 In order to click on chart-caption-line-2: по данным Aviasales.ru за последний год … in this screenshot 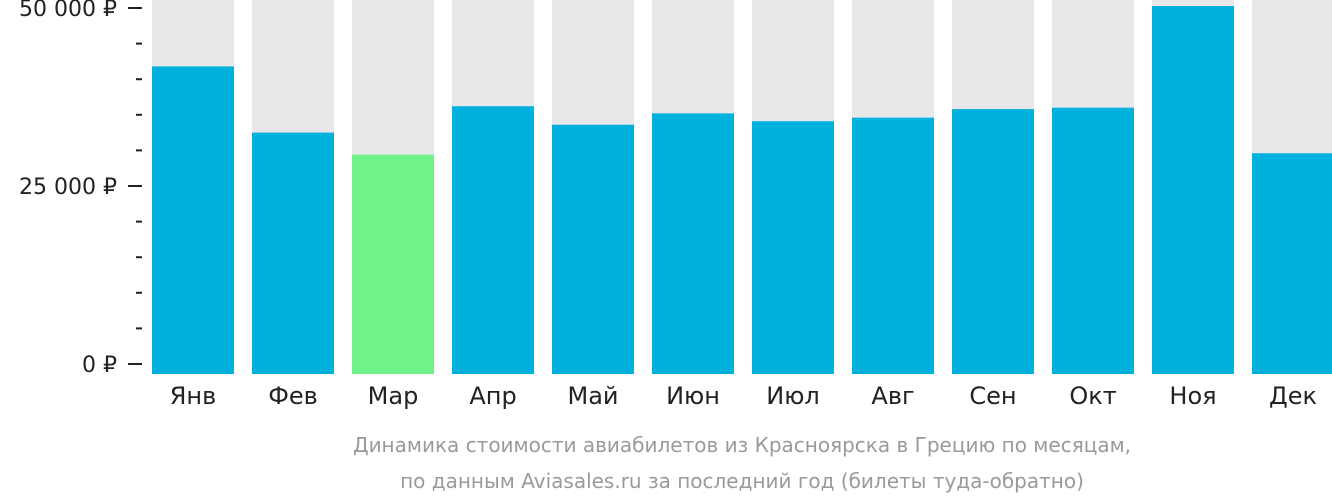, I will do `click(742, 481)`.